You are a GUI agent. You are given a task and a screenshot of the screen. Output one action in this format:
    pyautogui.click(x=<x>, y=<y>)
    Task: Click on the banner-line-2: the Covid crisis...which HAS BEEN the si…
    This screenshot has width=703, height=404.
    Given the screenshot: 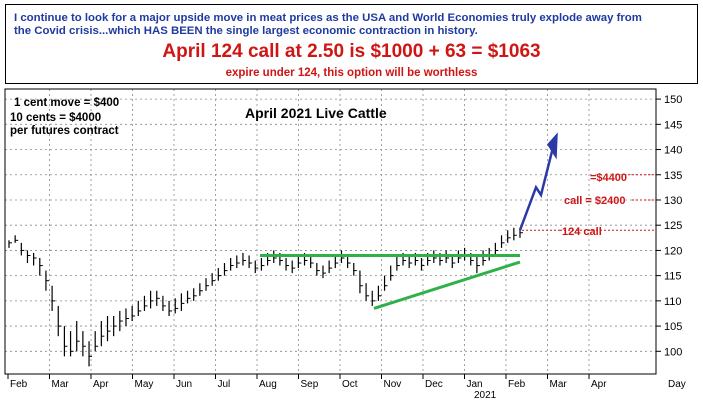 What is the action you would take?
    pyautogui.click(x=246, y=31)
    